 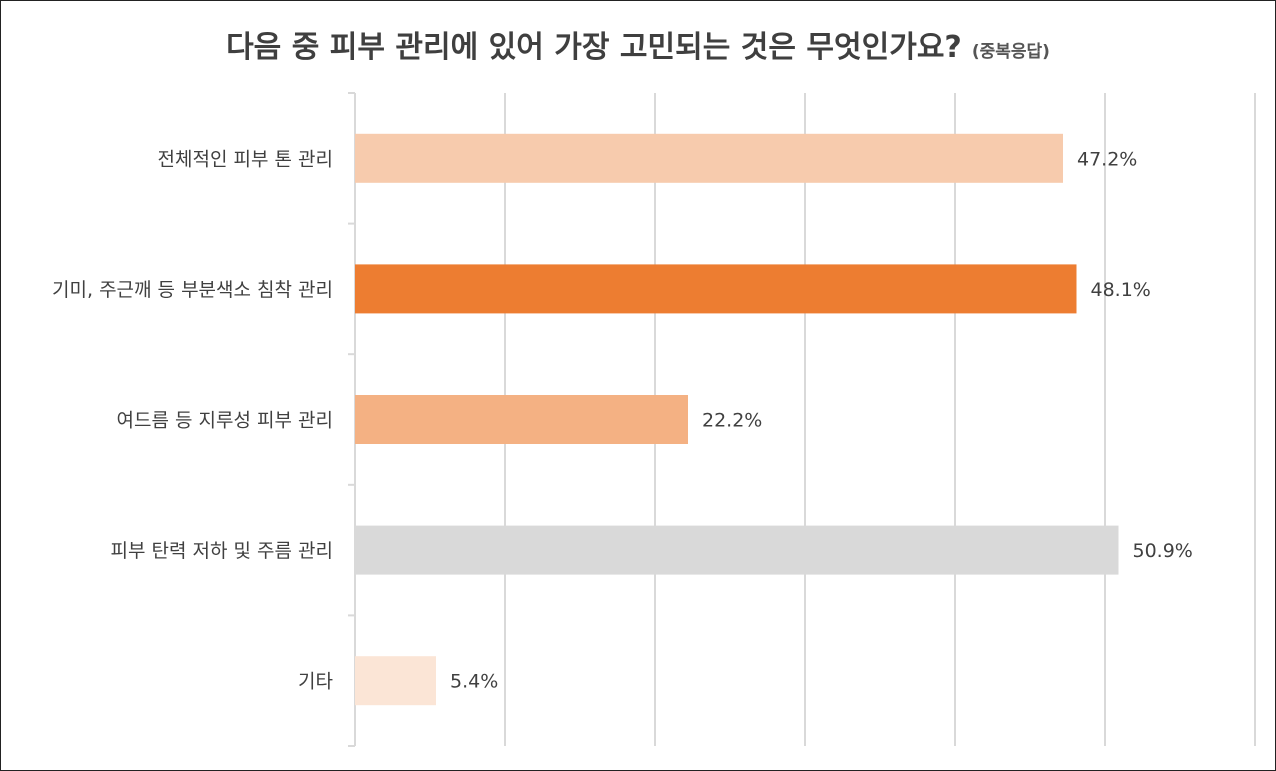 What do you see at coordinates (225, 421) in the screenshot?
I see `category-label-3: 여드름 등 지루성 피부 관리` at bounding box center [225, 421].